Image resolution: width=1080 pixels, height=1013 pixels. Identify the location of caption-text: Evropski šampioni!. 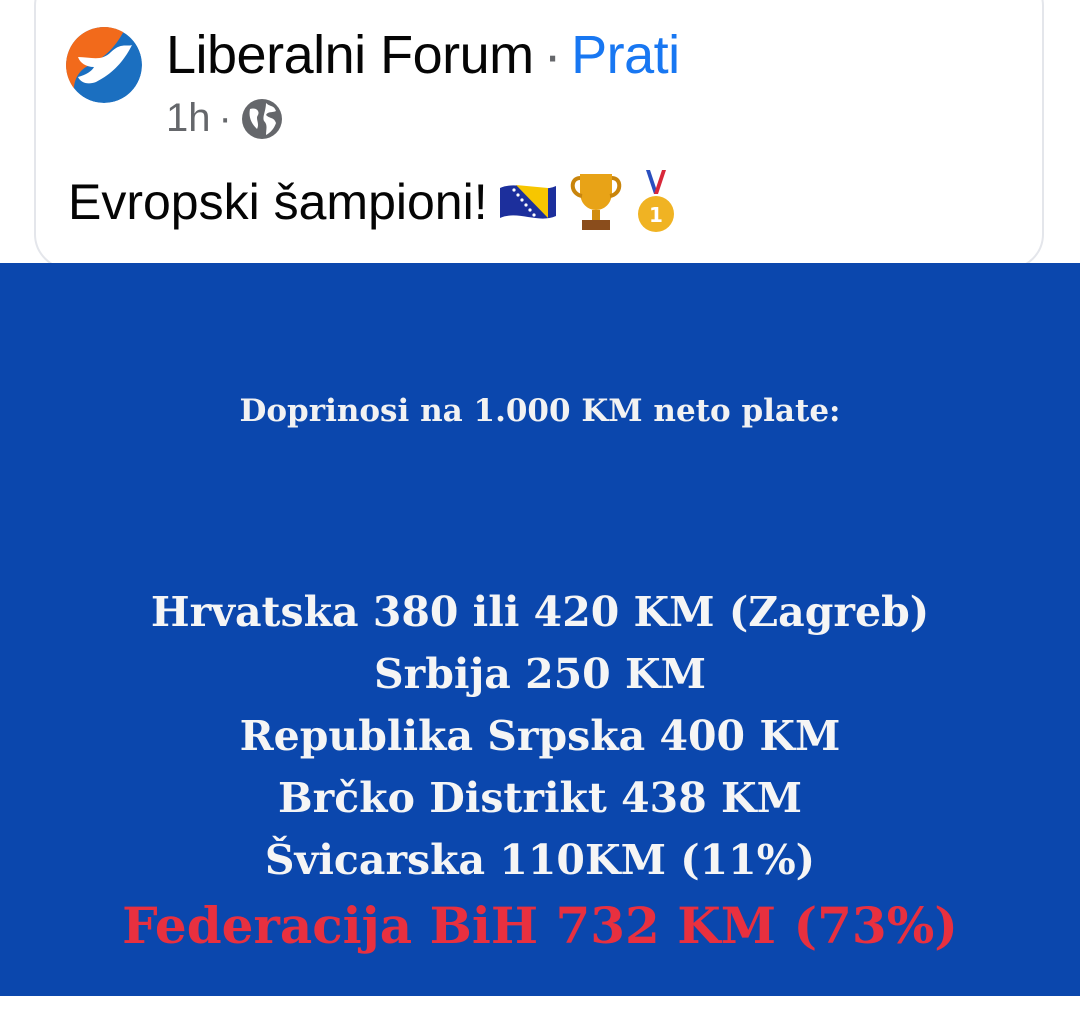
(278, 202).